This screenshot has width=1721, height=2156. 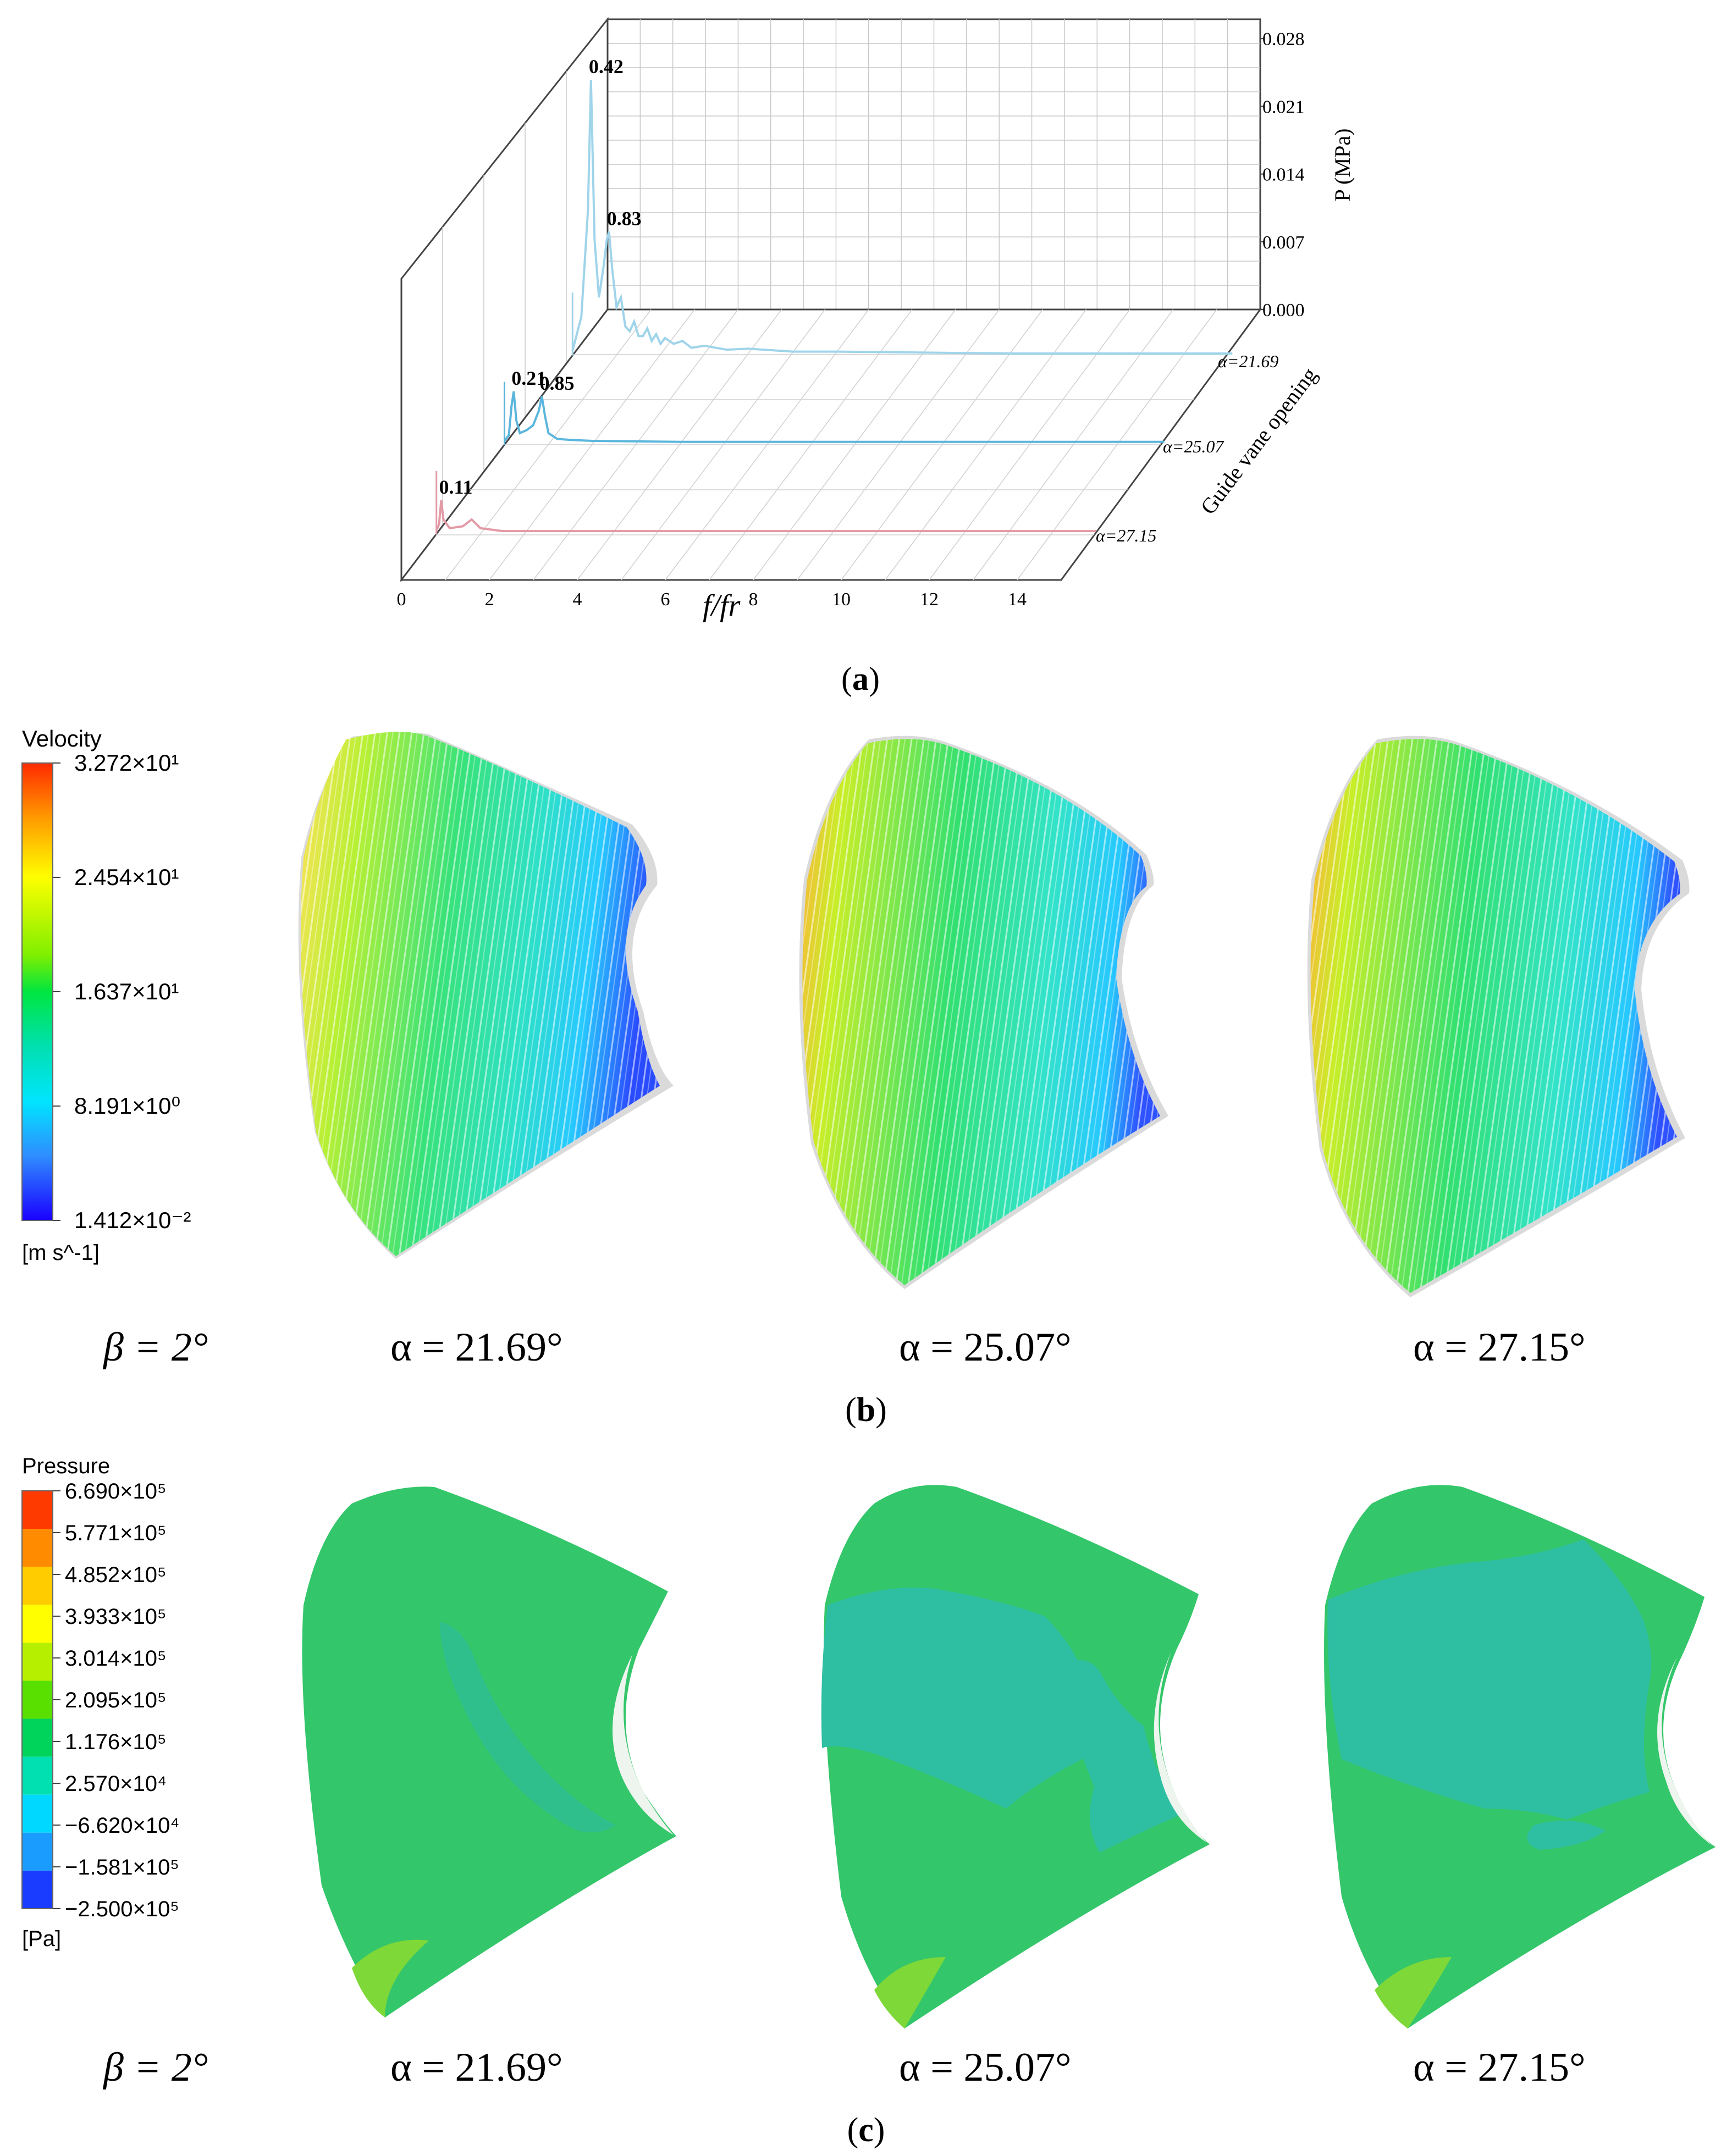 I want to click on alpha3-label-c: α = 27.15°, so click(x=1499, y=2067).